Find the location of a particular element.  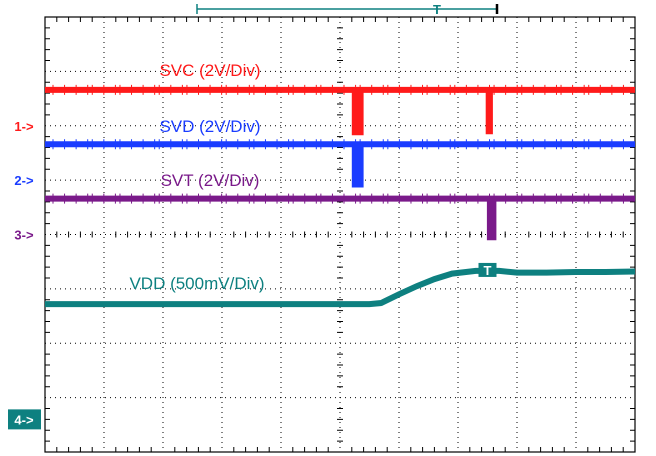

trigger-marker-glyph: T is located at coordinates (488, 270).